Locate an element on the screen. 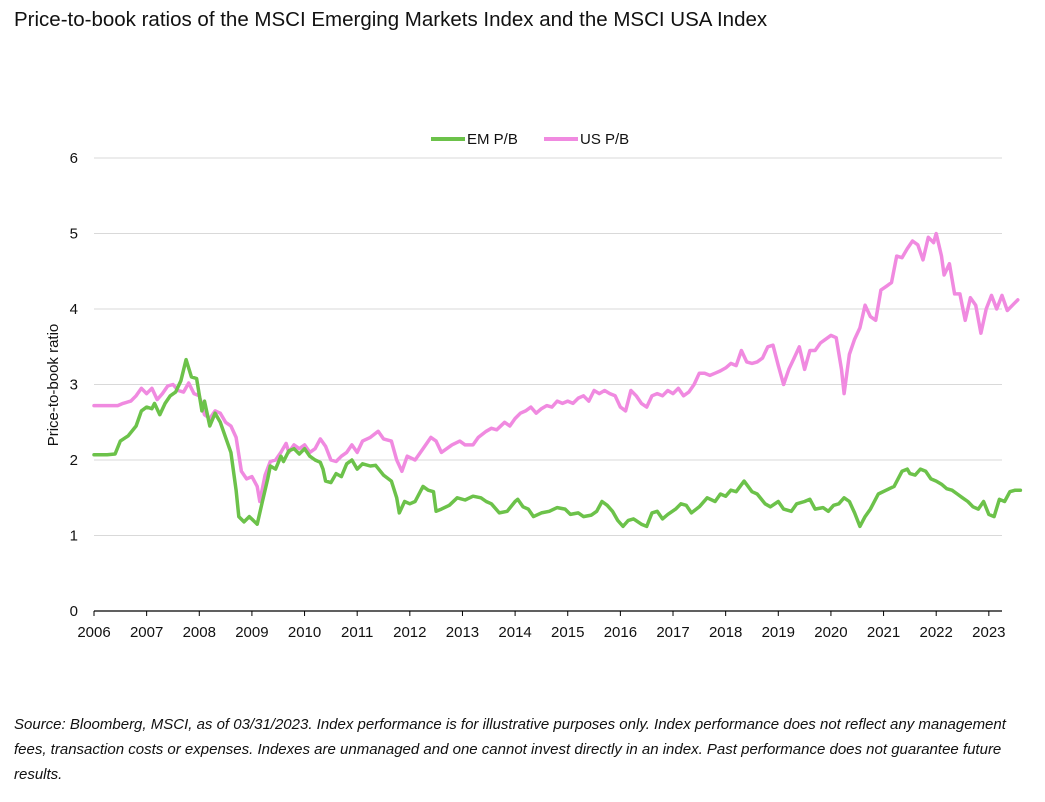 This screenshot has height=802, width=1045. x-tick-label: 2007 is located at coordinates (146, 632).